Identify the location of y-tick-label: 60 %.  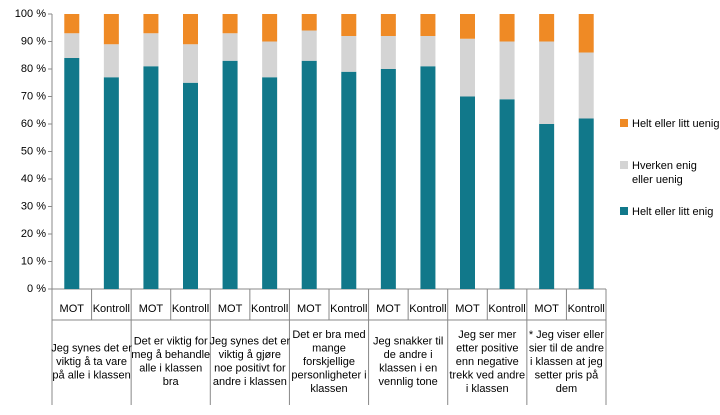
(33, 124).